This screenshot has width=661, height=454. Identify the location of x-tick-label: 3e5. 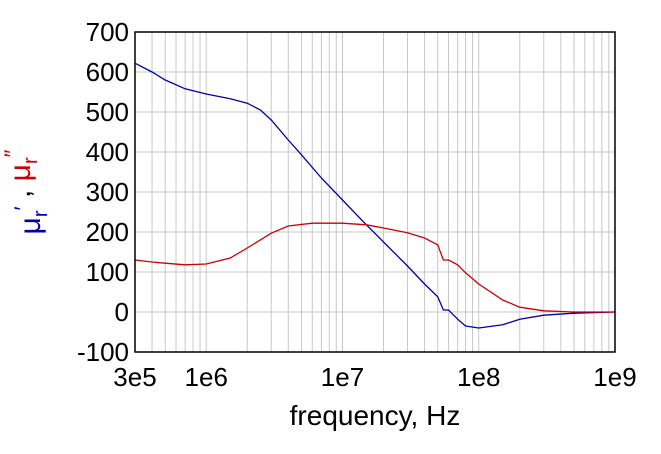
(134, 377).